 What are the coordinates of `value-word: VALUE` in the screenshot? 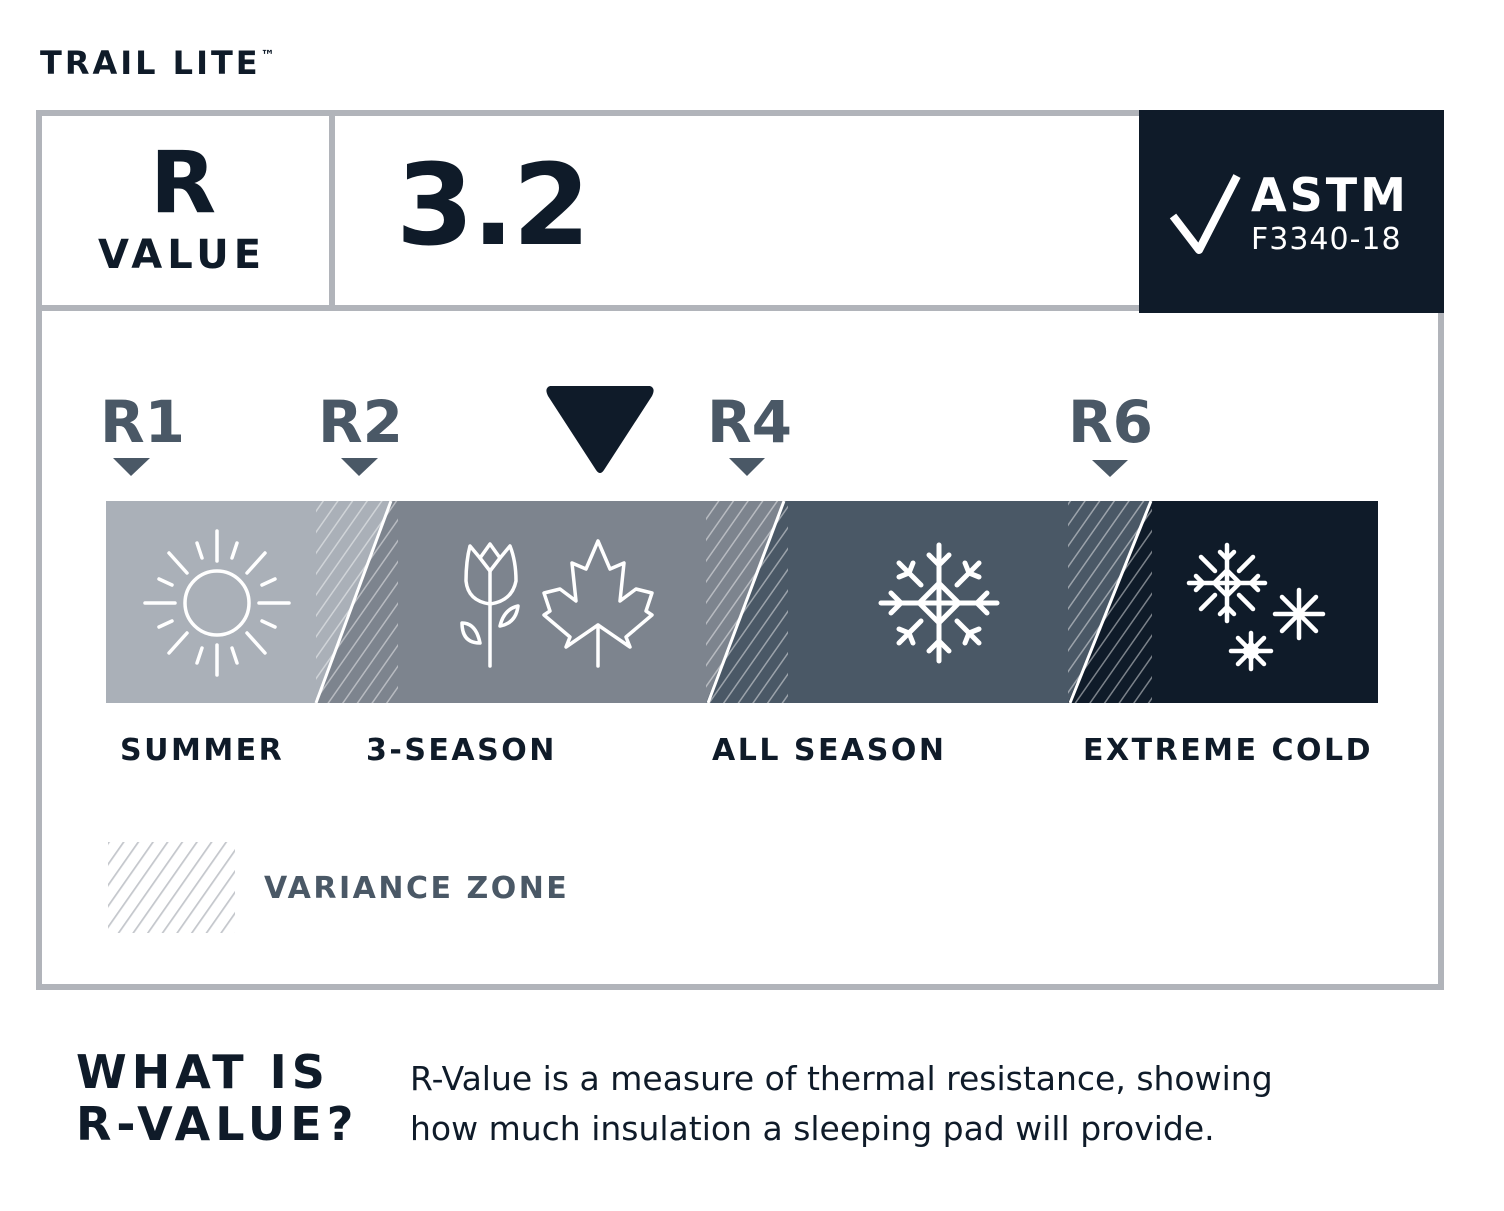 It's located at (182, 255).